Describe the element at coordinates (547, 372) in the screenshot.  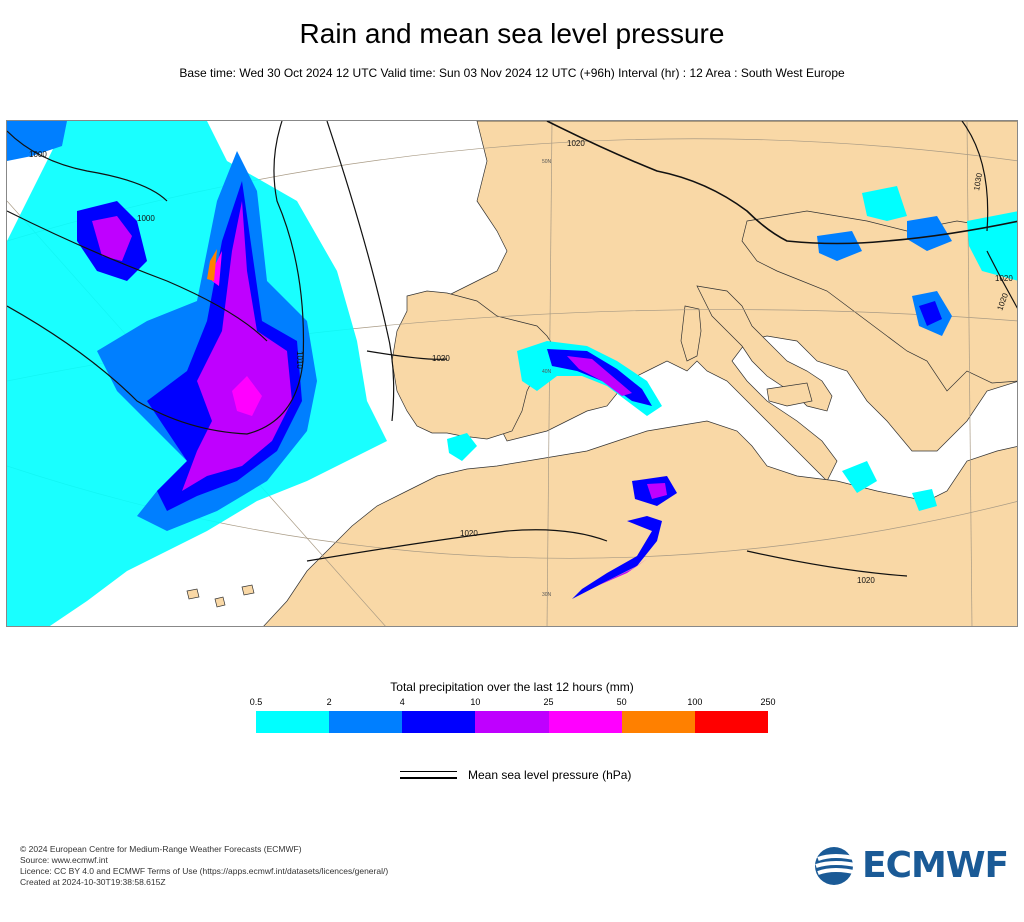
I see `lat-label: 40N` at that location.